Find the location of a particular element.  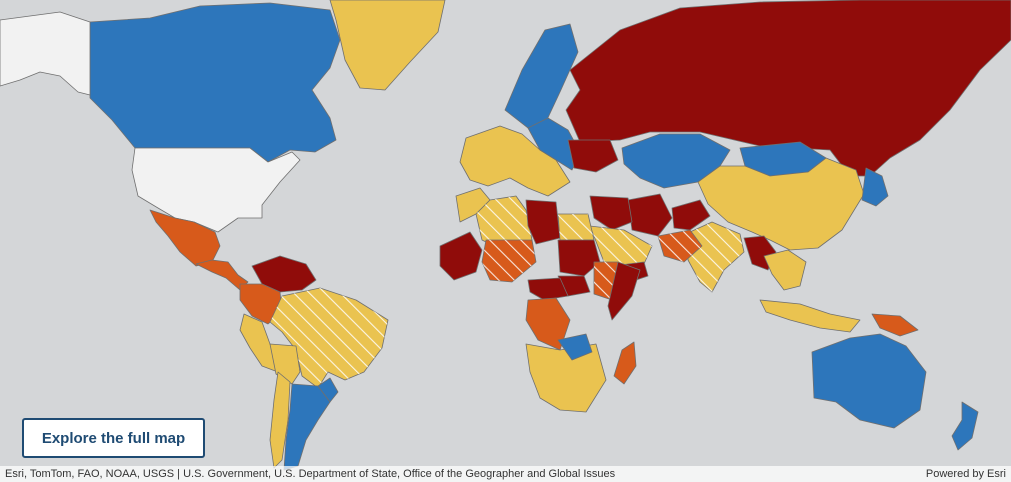

country-libya is located at coordinates (543, 222).